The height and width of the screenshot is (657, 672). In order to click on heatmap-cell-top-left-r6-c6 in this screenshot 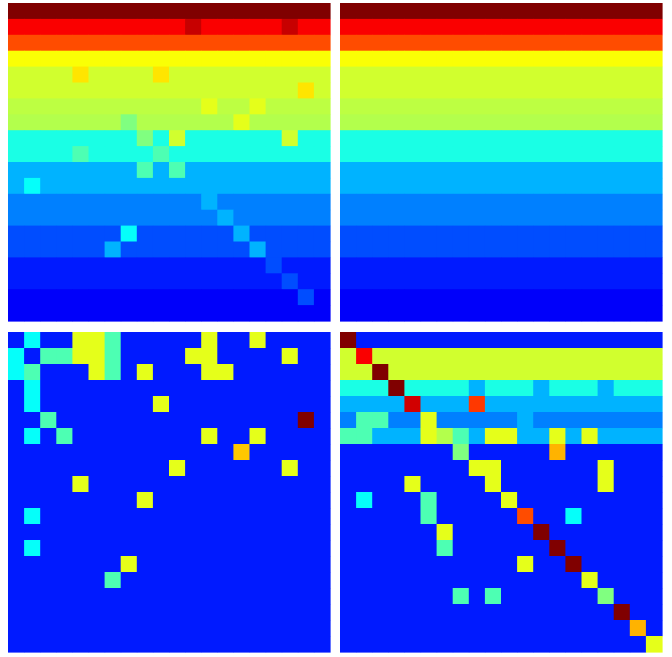, I will do `click(113, 106)`.